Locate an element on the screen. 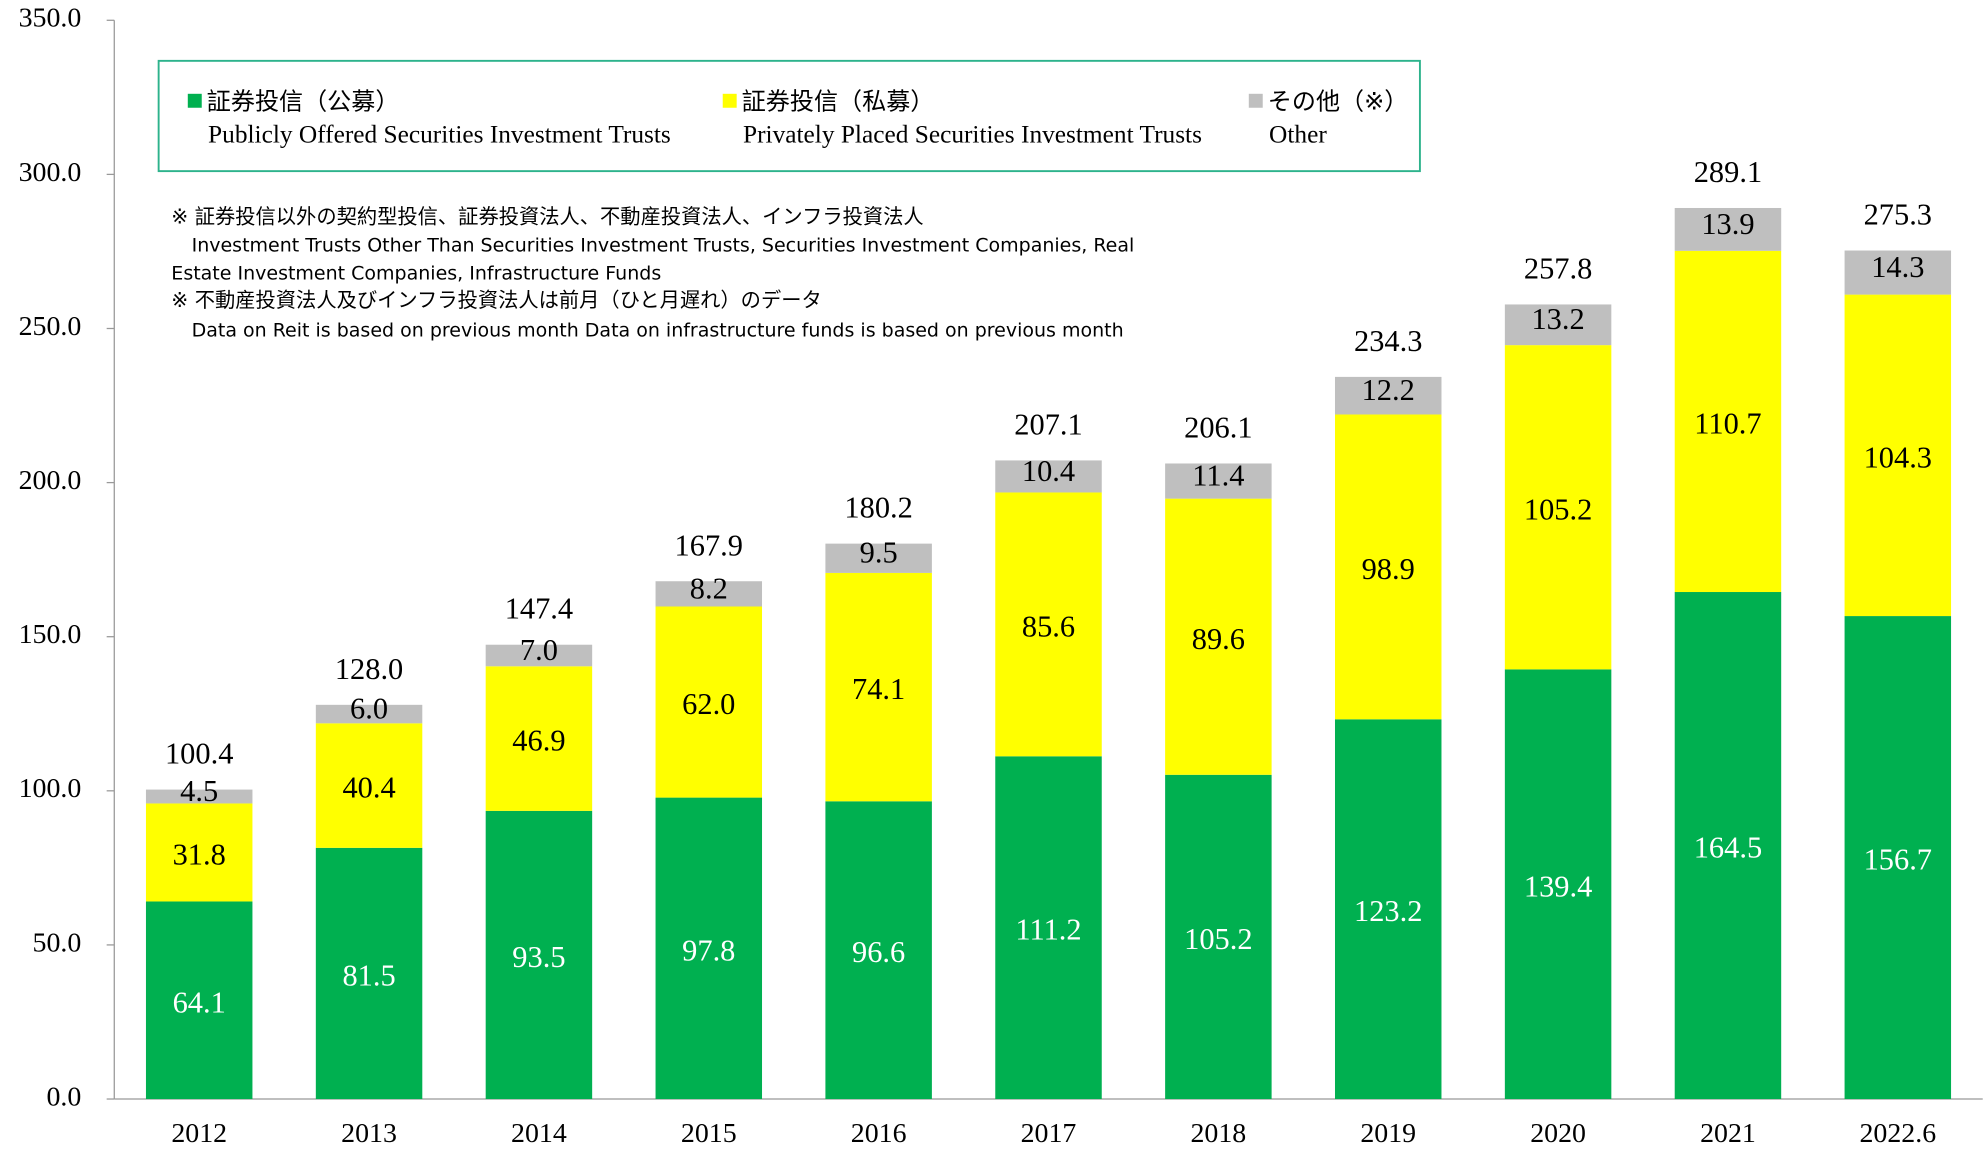 The image size is (1988, 1151). data-label: 97.8 is located at coordinates (708, 950).